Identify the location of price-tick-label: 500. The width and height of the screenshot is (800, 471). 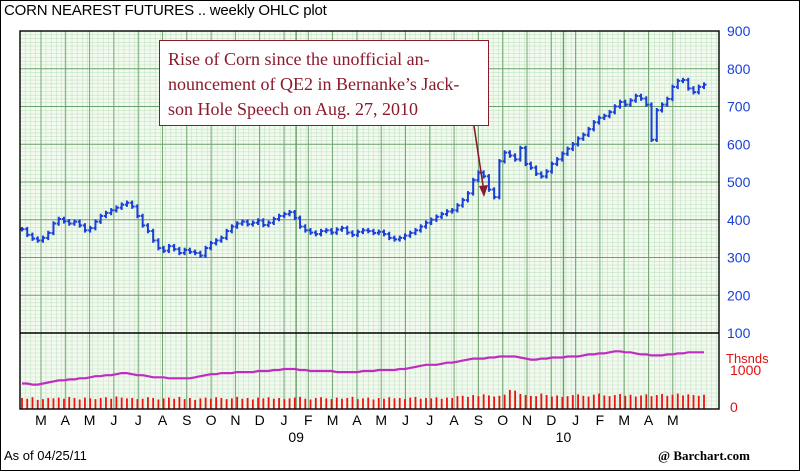
(739, 182).